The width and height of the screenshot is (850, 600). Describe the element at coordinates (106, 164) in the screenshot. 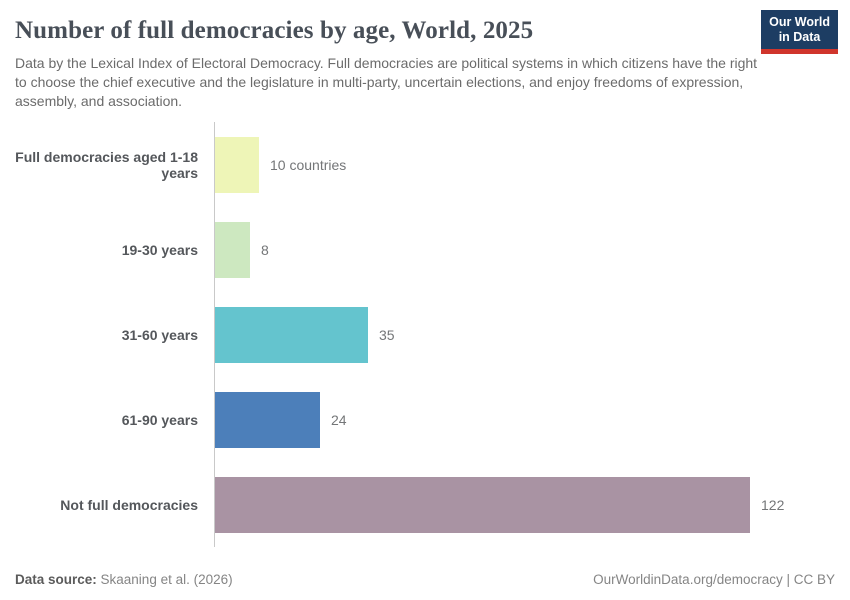

I see `category-label: Full democracies aged 1-18 years` at that location.